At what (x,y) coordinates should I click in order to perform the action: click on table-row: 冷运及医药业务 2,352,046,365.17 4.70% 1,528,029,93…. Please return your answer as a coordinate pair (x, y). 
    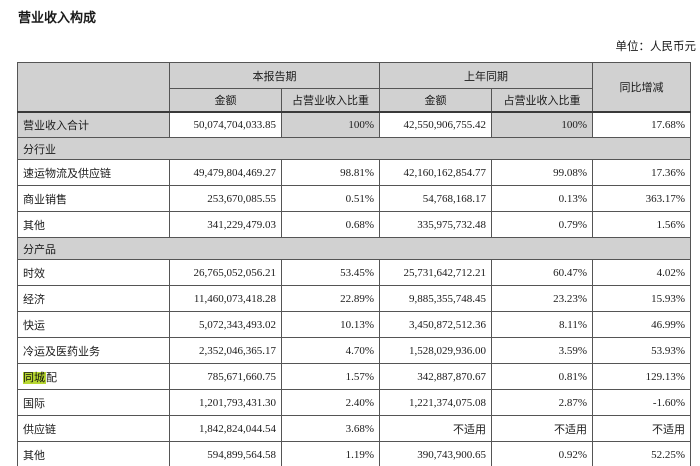
    Looking at the image, I should click on (354, 350).